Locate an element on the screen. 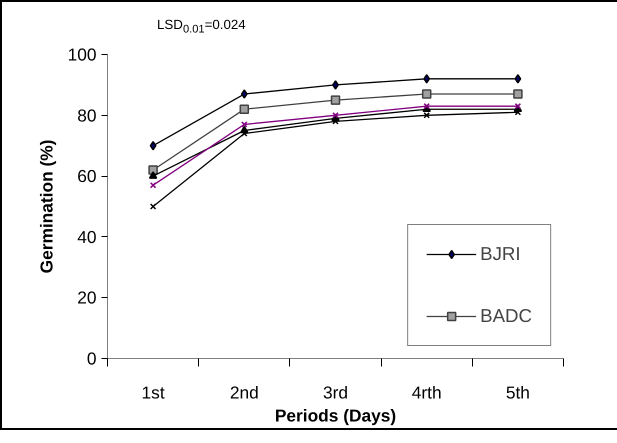 This screenshot has height=443, width=617. x-axis-title: Periods (Days) is located at coordinates (335, 416).